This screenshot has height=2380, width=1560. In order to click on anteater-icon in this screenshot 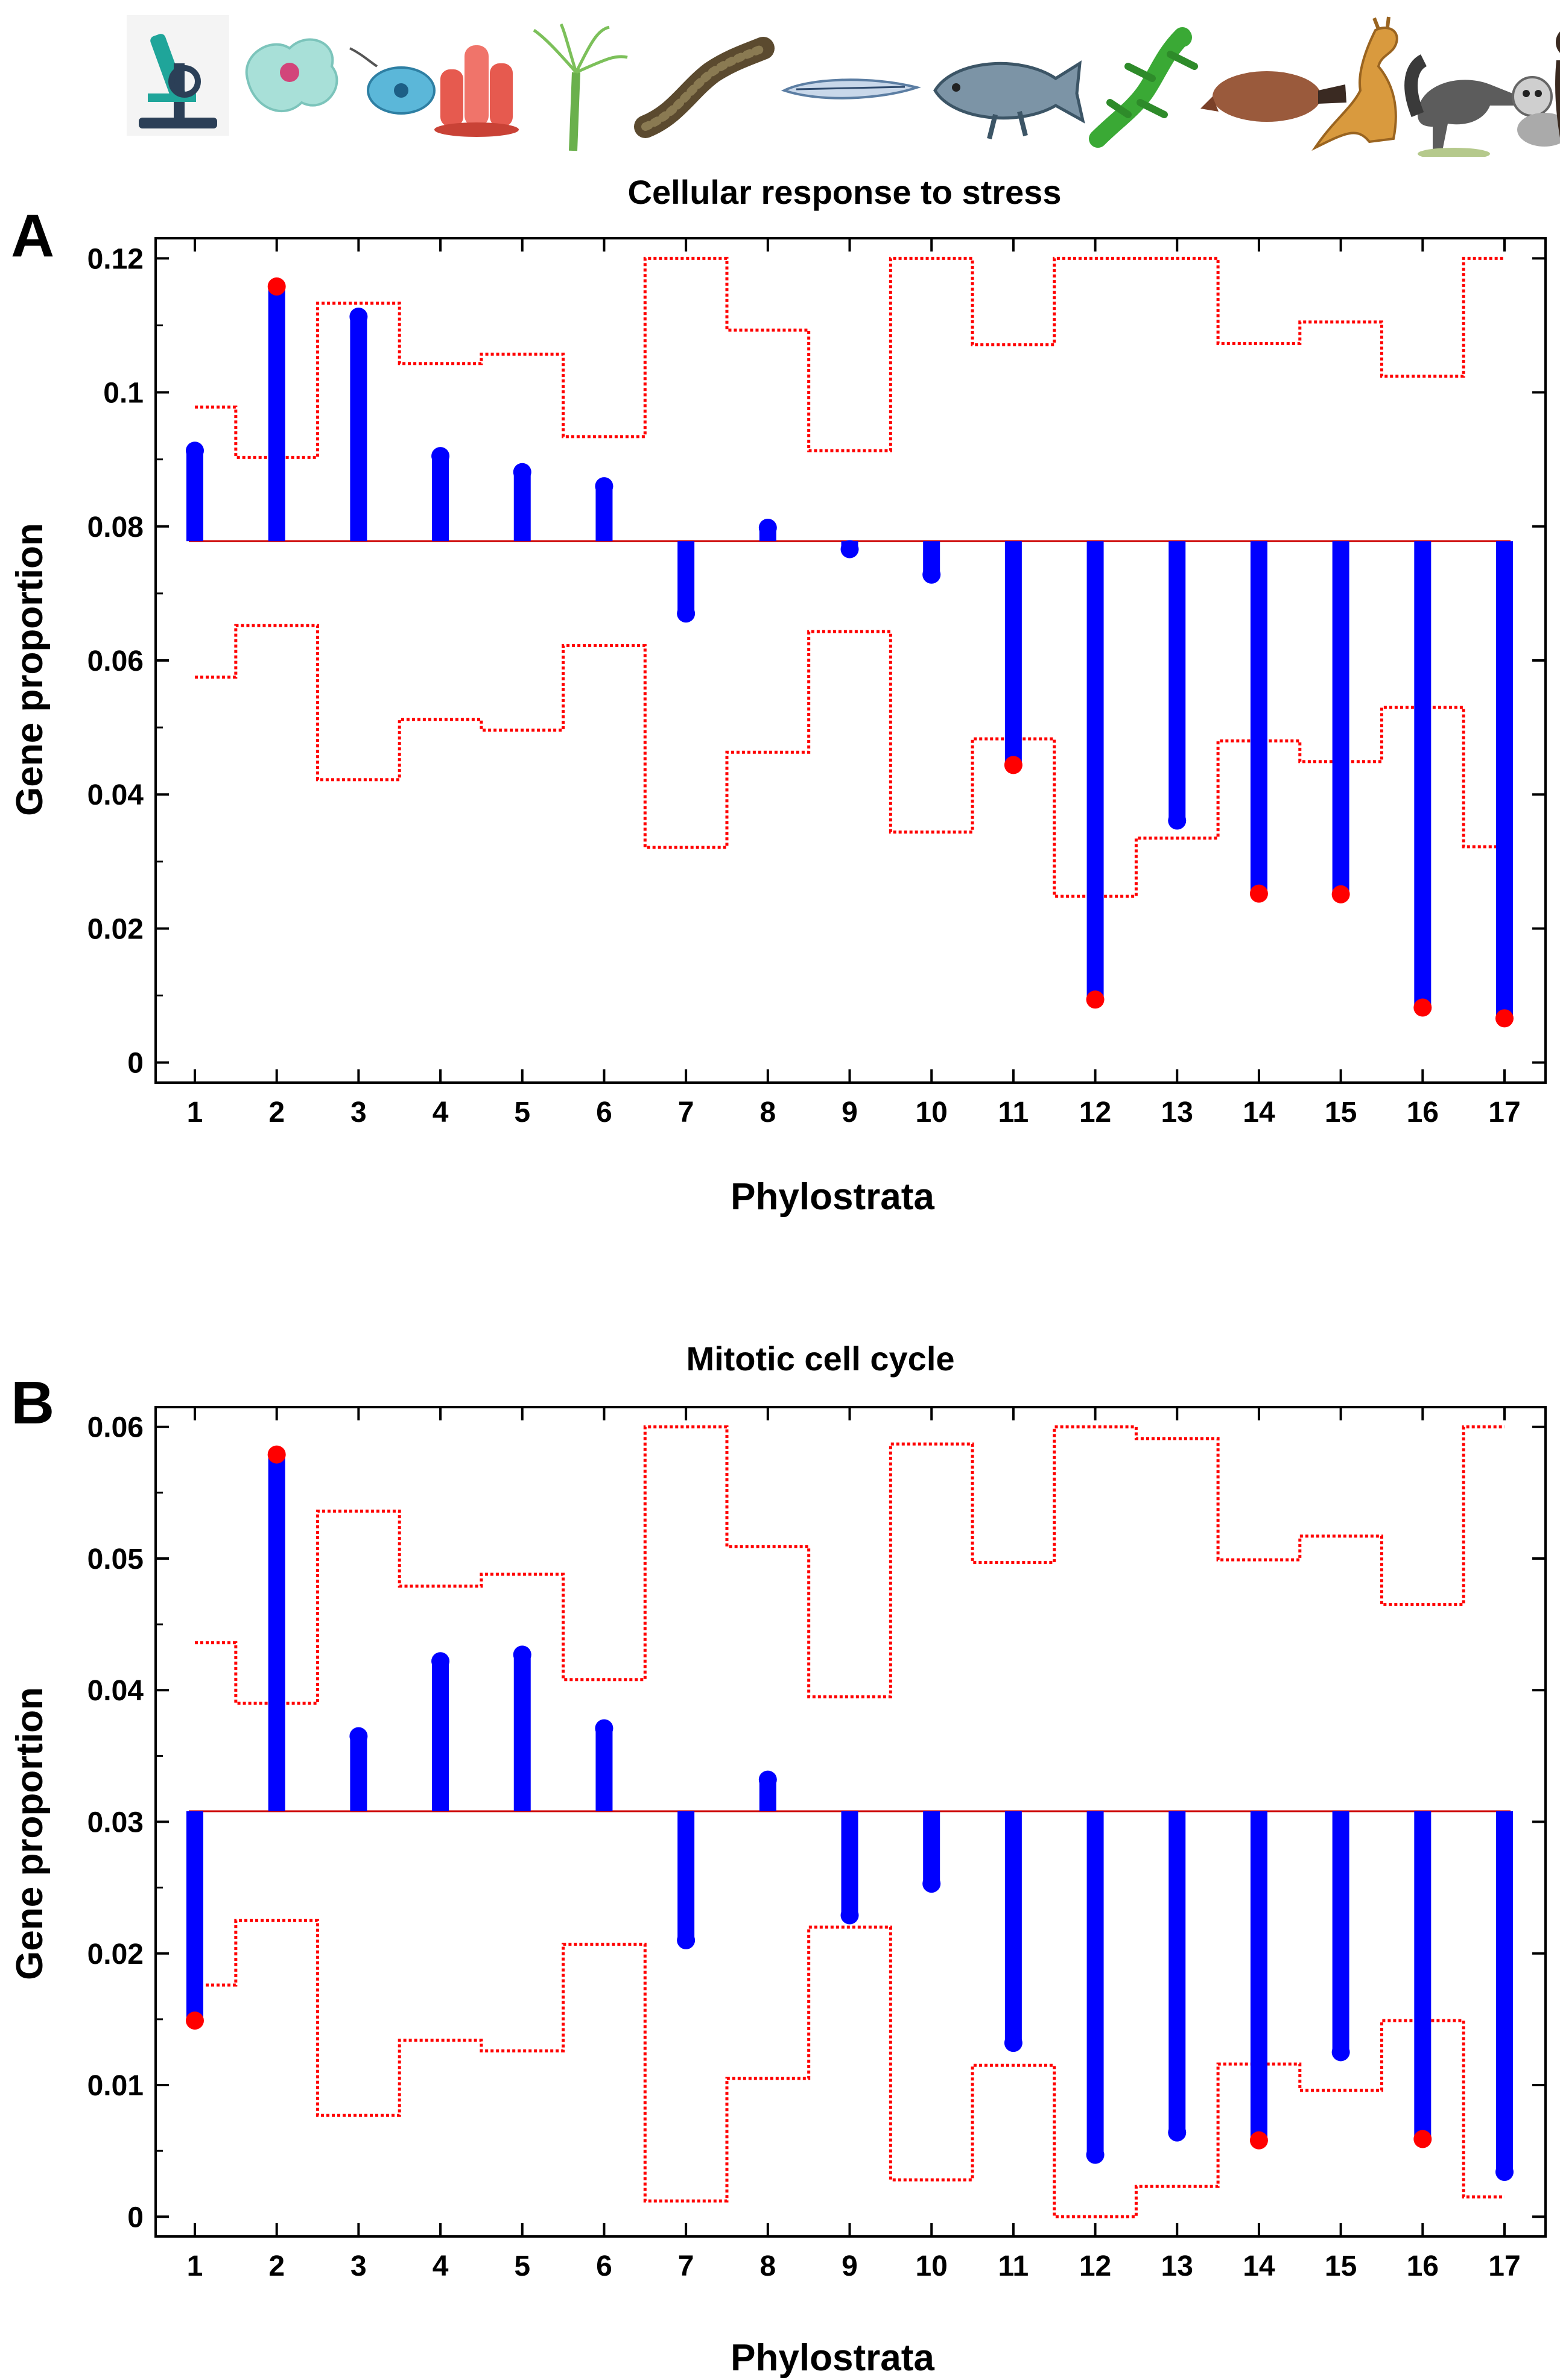, I will do `click(1462, 106)`.